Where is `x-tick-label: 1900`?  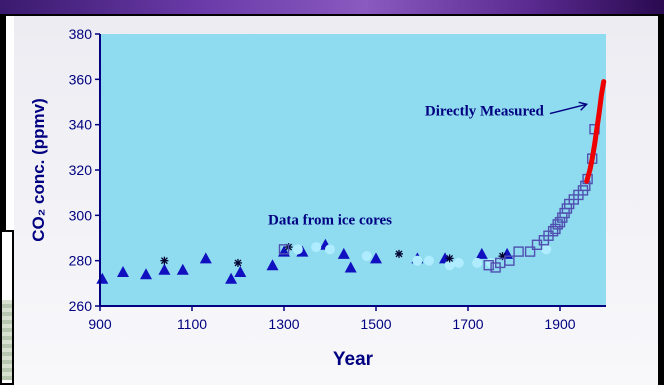 x-tick-label: 1900 is located at coordinates (559, 324).